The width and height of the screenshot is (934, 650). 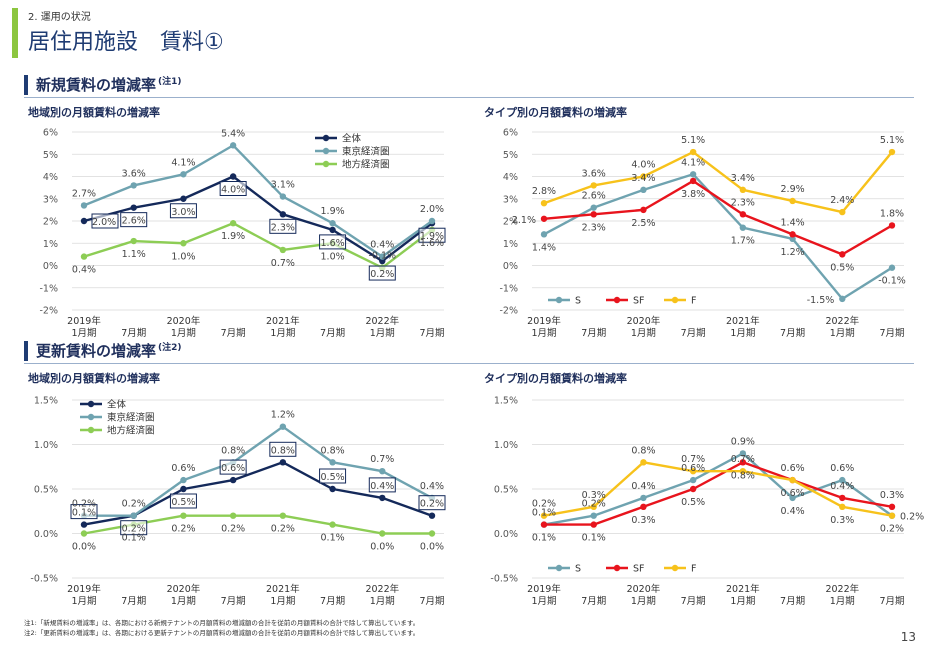 I want to click on y-tick-label: 1.0%, so click(x=506, y=445).